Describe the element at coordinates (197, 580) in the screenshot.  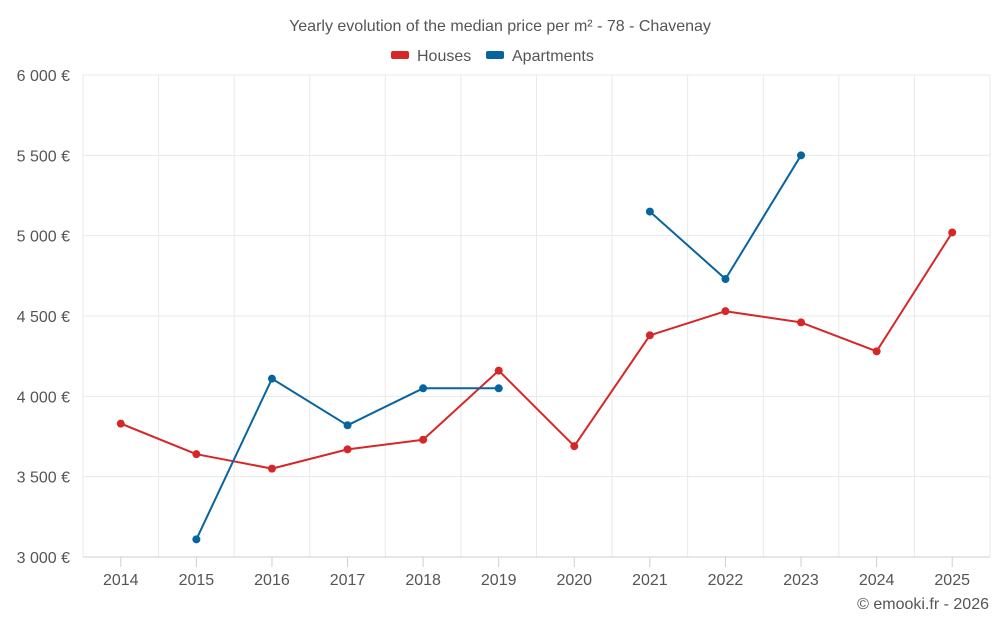
I see `x-tick-label: 2015` at that location.